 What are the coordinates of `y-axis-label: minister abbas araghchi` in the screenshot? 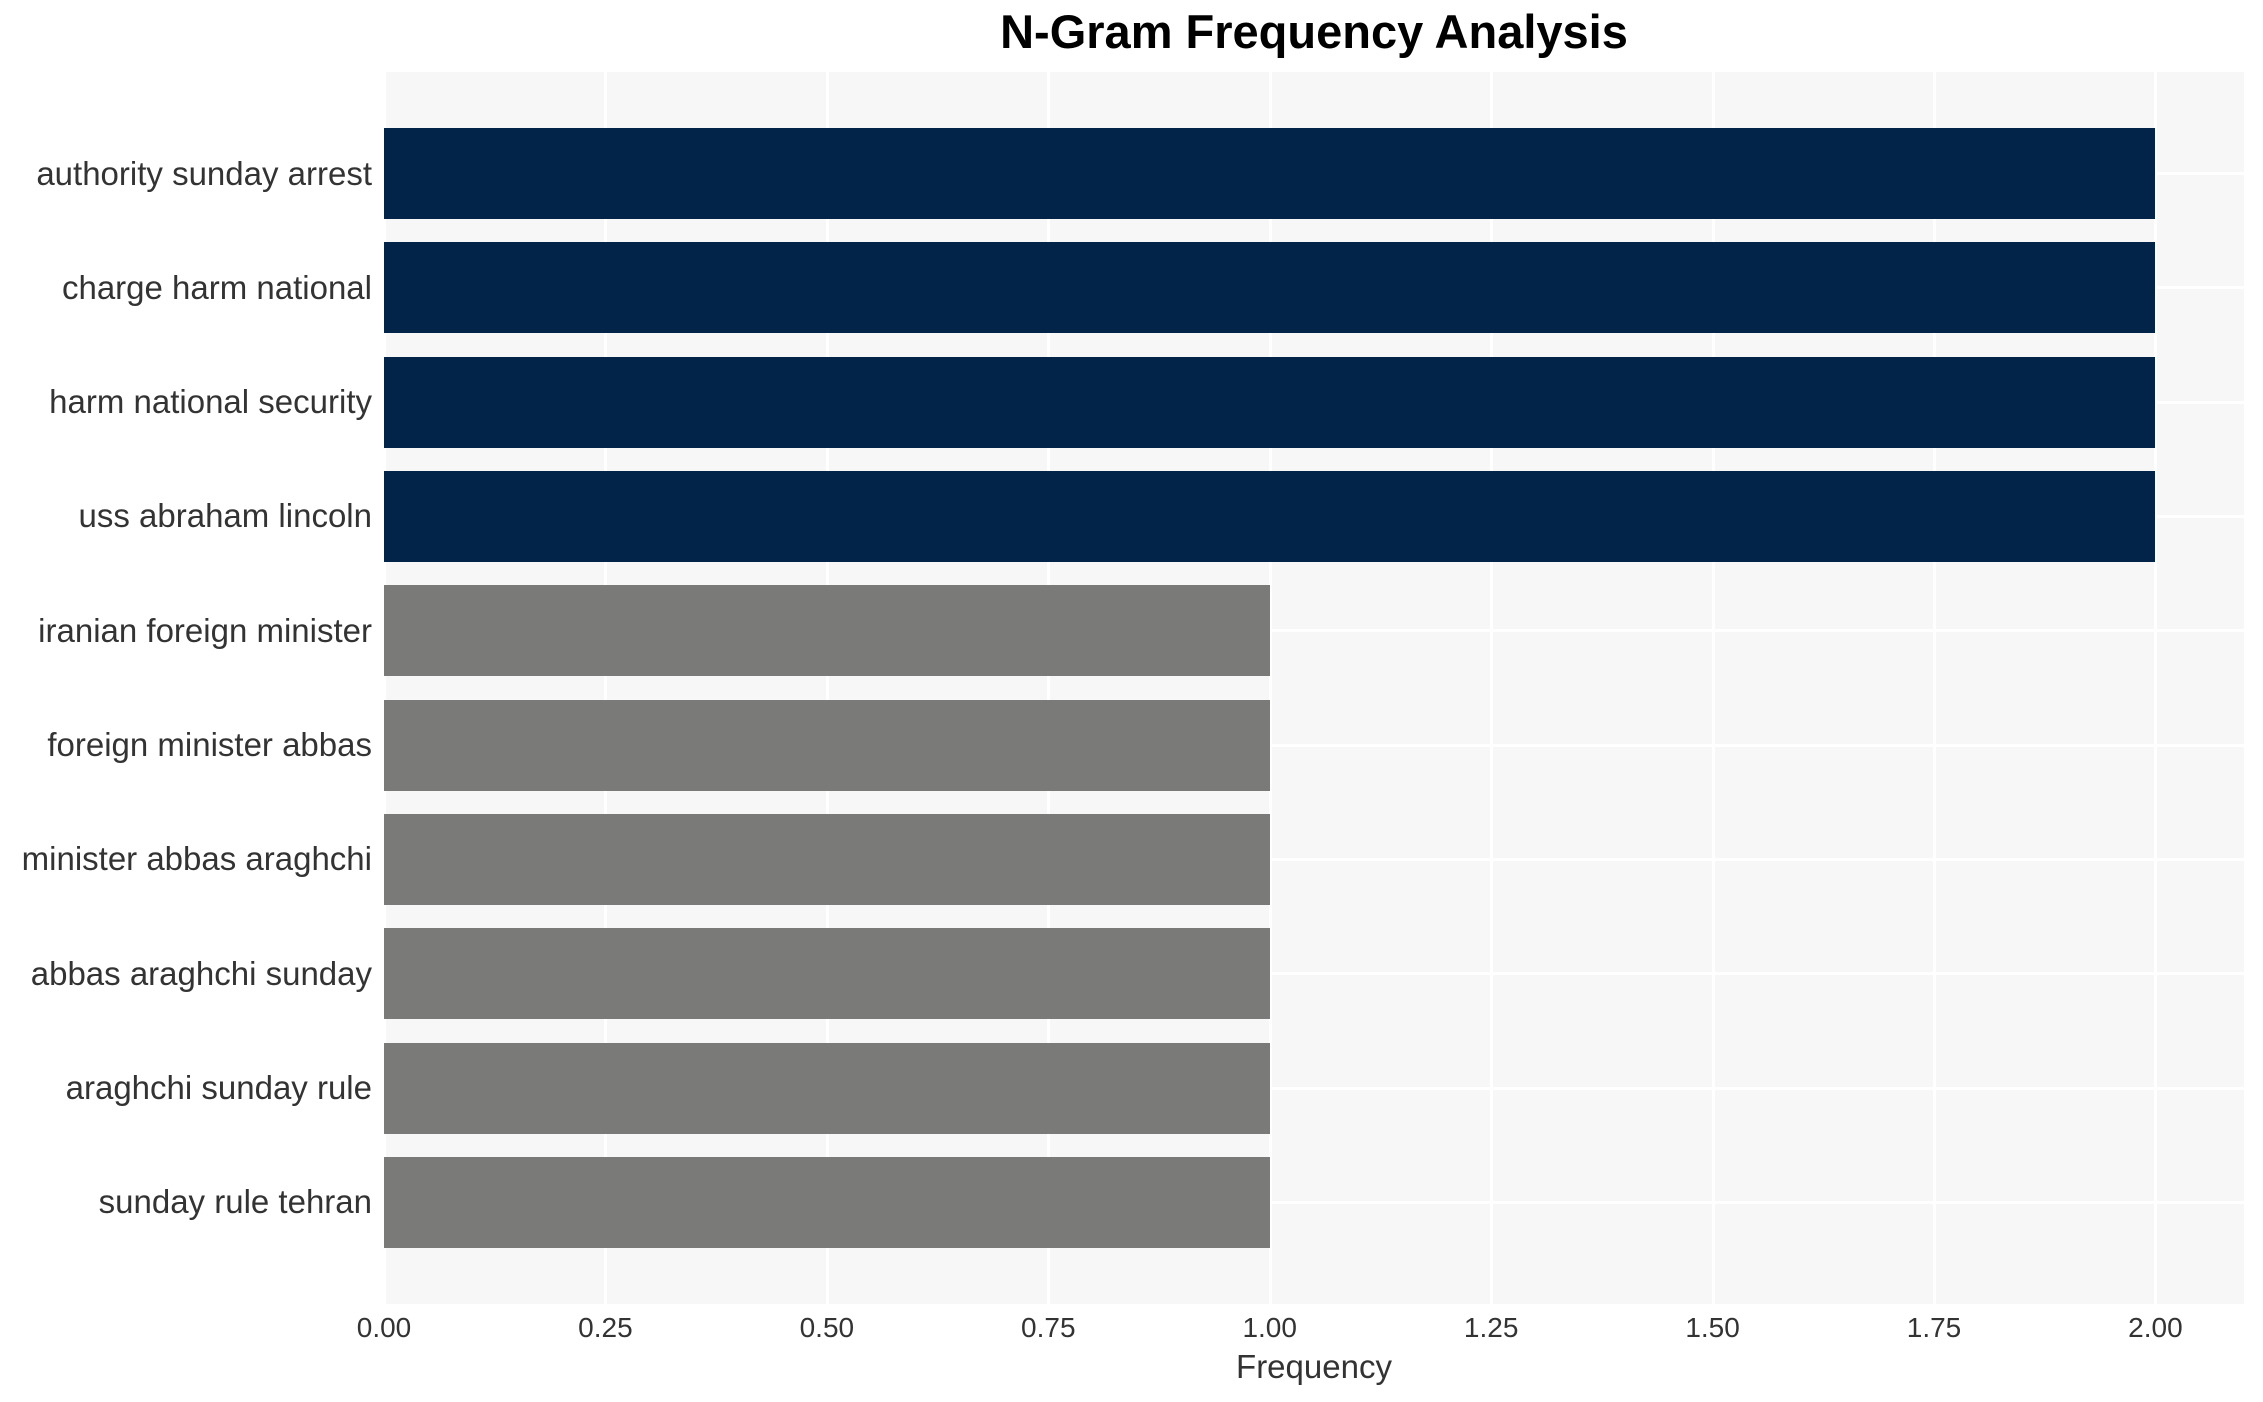 It's located at (196, 859).